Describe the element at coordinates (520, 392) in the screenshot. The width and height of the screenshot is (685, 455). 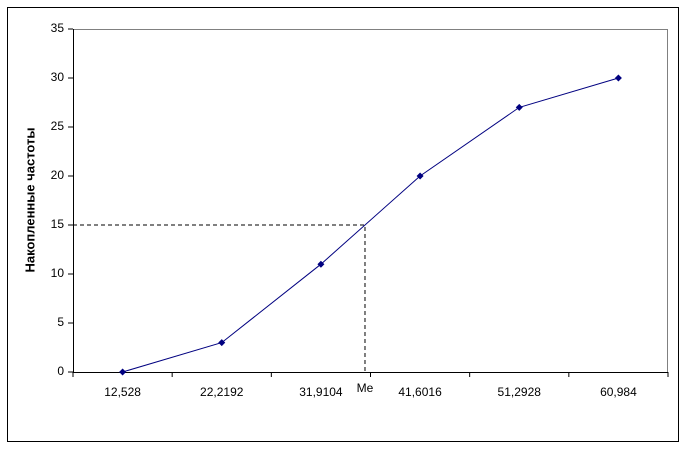
I see `x-tick-label: 51,2928` at that location.